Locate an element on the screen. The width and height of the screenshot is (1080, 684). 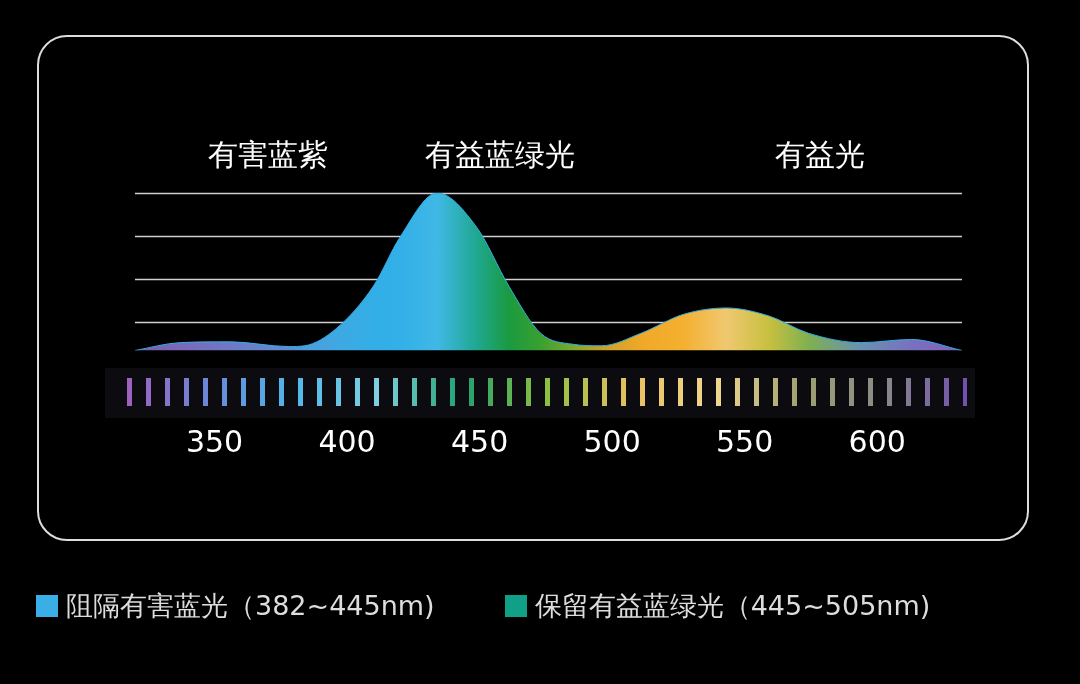
x-tick-label: 600 is located at coordinates (877, 442).